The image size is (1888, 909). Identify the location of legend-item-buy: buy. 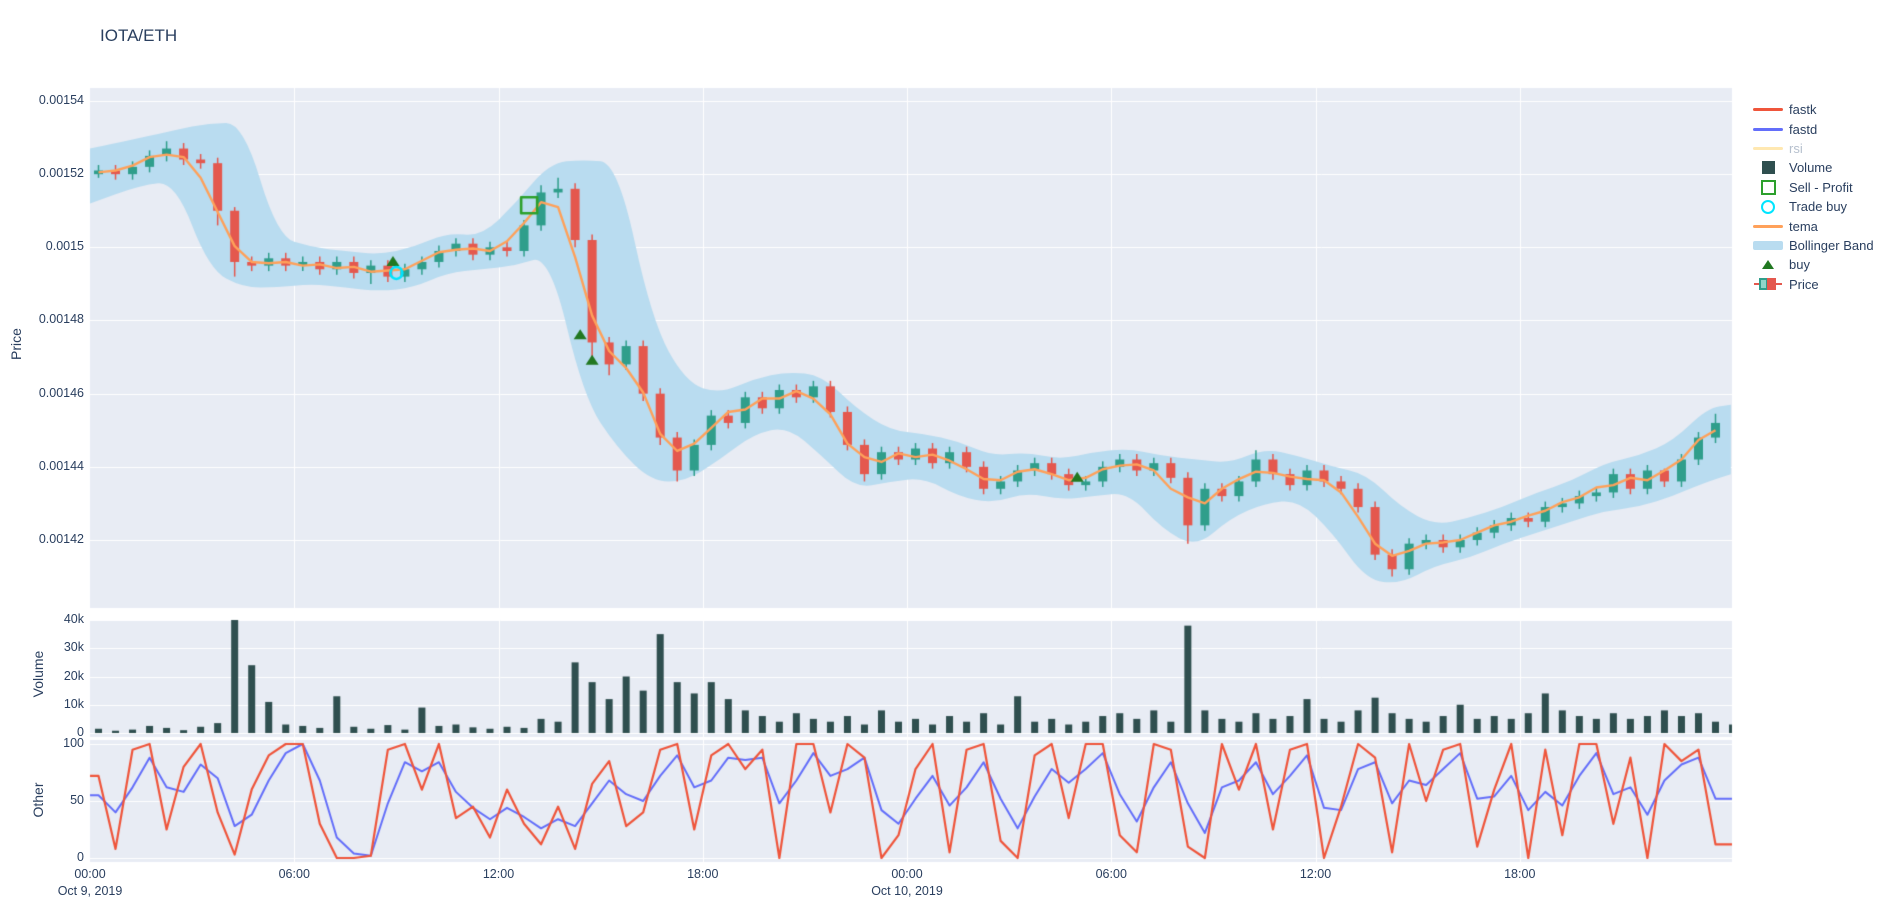
(1819, 264).